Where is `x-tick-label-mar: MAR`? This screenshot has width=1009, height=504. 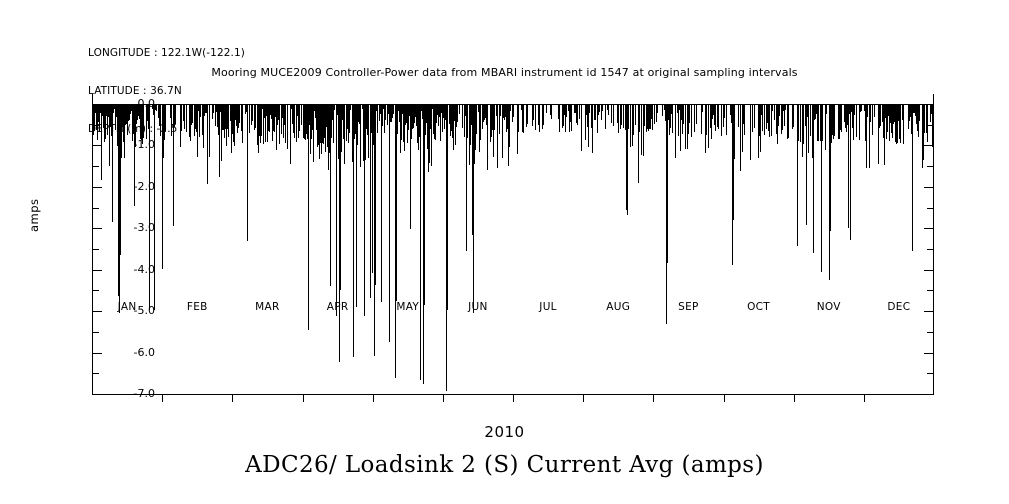
x-tick-label-mar: MAR is located at coordinates (267, 307).